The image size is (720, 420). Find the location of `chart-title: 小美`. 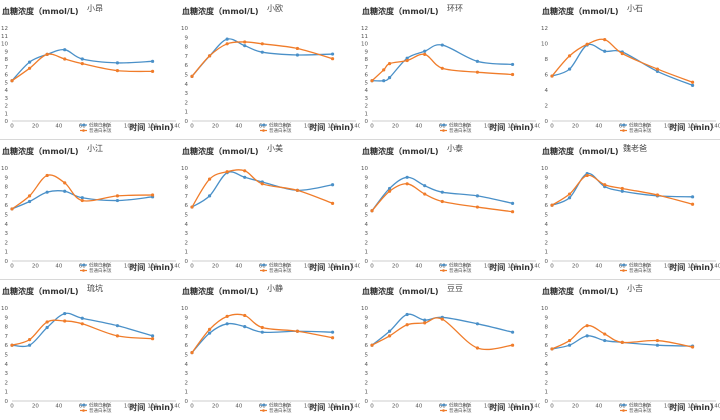

chart-title: 小美 is located at coordinates (275, 148).